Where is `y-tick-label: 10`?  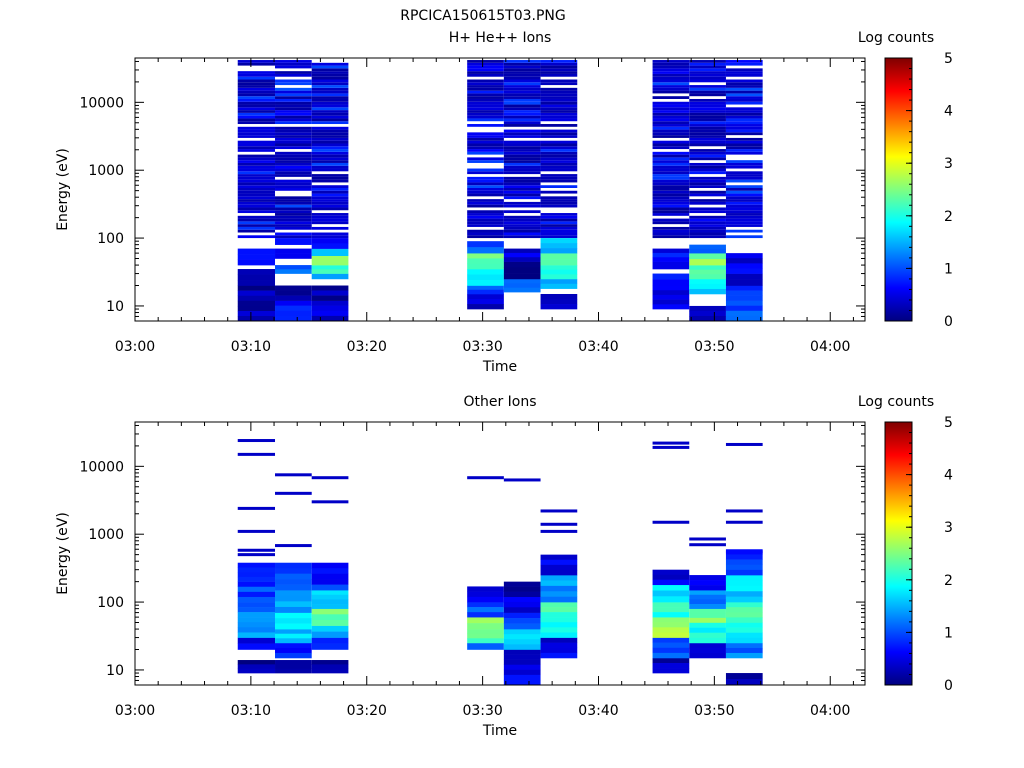
y-tick-label: 10 is located at coordinates (115, 307).